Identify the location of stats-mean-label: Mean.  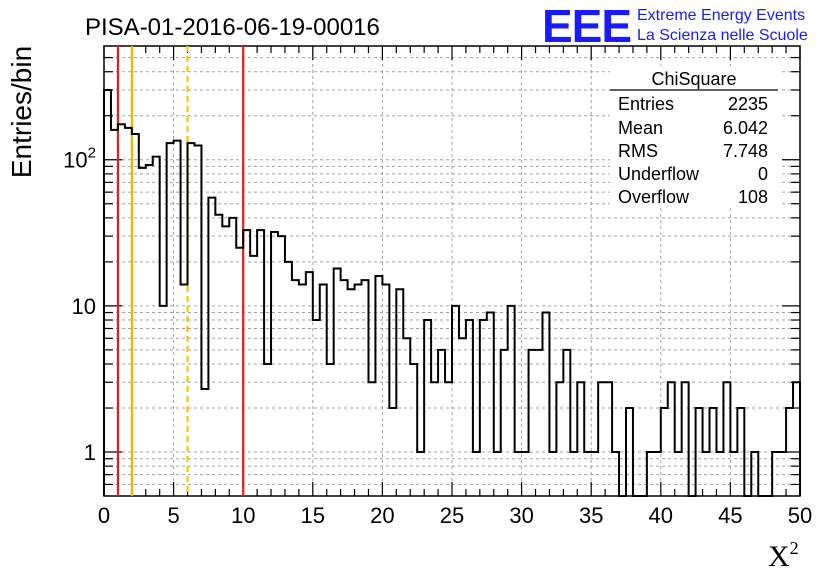
(640, 128).